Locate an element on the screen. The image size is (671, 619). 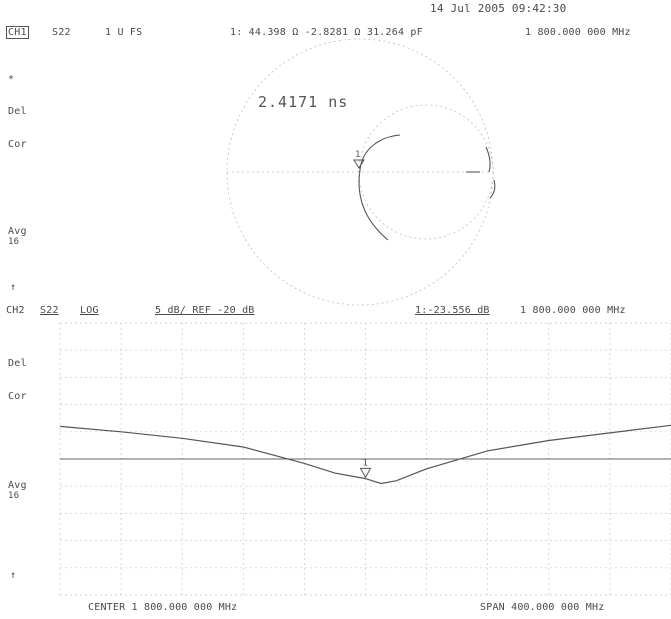
ch2-avg-label: Avg is located at coordinates (17, 485).